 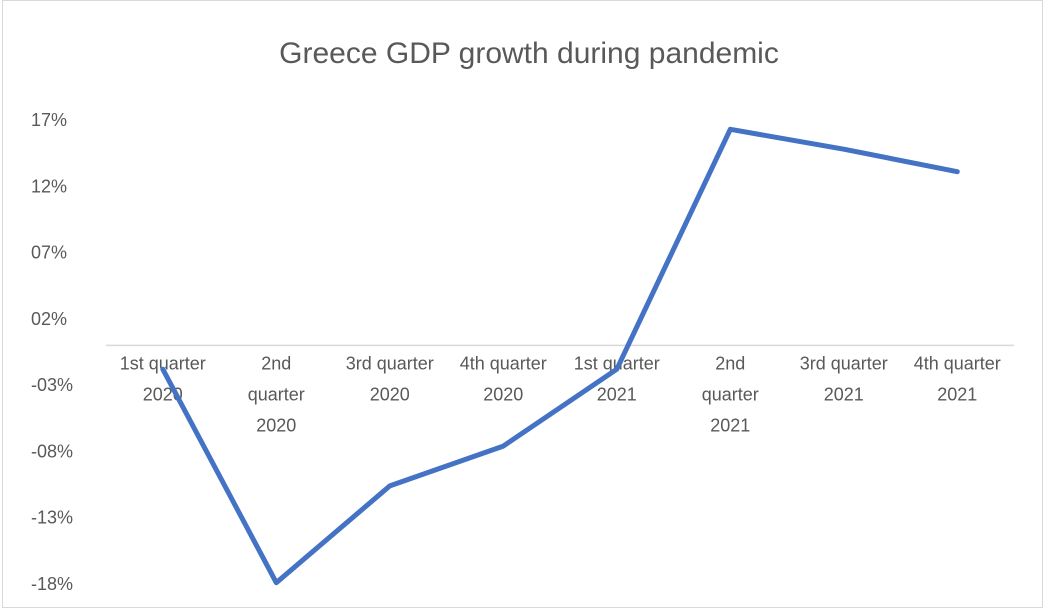 What do you see at coordinates (49, 186) in the screenshot?
I see `y-tick-label: 12%` at bounding box center [49, 186].